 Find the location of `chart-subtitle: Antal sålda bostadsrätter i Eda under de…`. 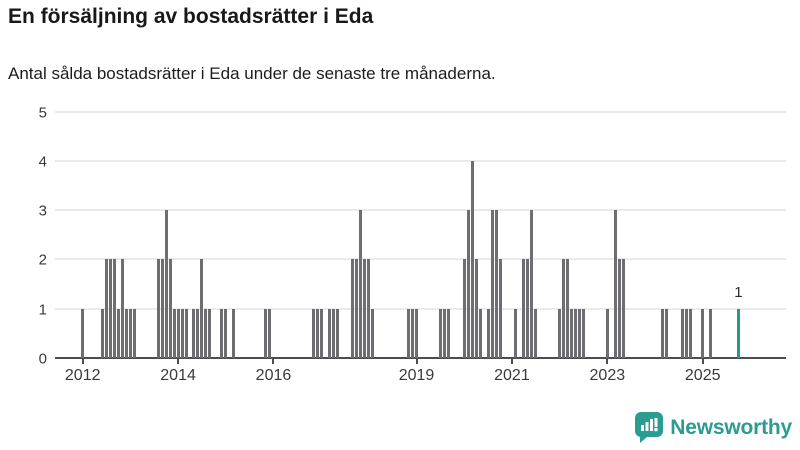

chart-subtitle: Antal sålda bostadsrätter i Eda under de… is located at coordinates (252, 73).